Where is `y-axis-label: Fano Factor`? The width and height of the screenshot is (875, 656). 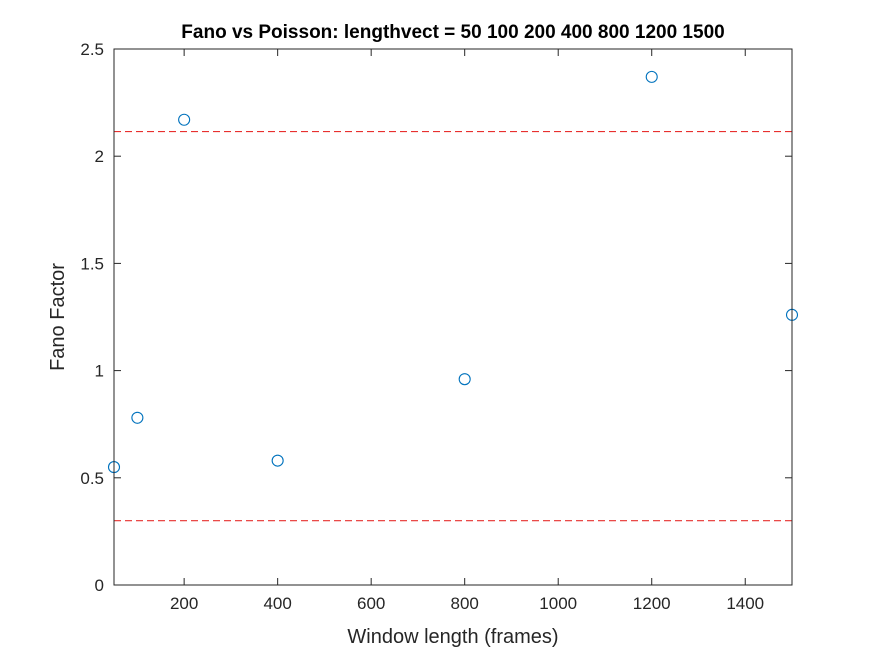 y-axis-label: Fano Factor is located at coordinates (58, 317).